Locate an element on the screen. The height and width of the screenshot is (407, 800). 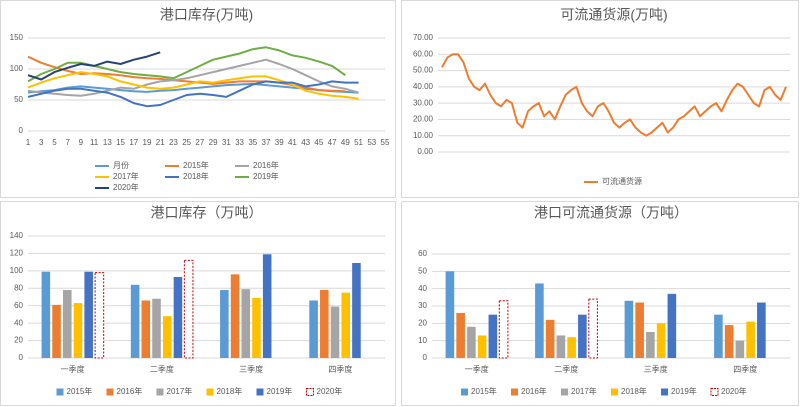
x-tick-label: 41 is located at coordinates (292, 142).